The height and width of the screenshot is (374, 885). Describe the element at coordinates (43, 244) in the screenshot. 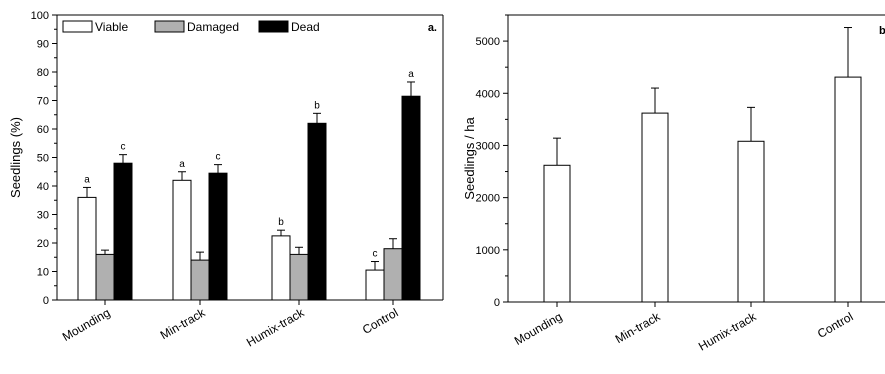

I see `y-tick-label: 20` at that location.